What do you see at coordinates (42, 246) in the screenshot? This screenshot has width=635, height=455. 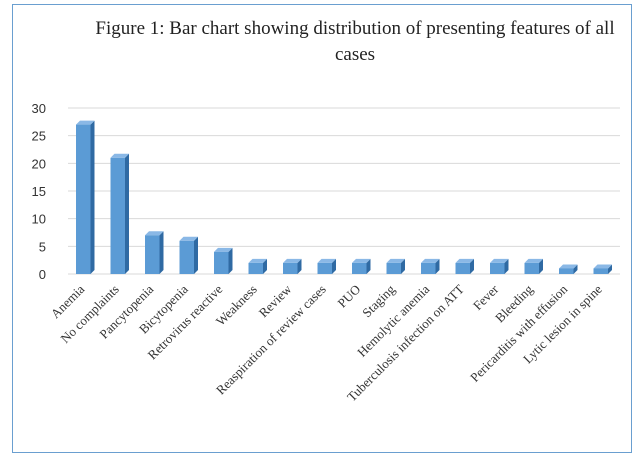 I see `y-tick-label: 5` at bounding box center [42, 246].